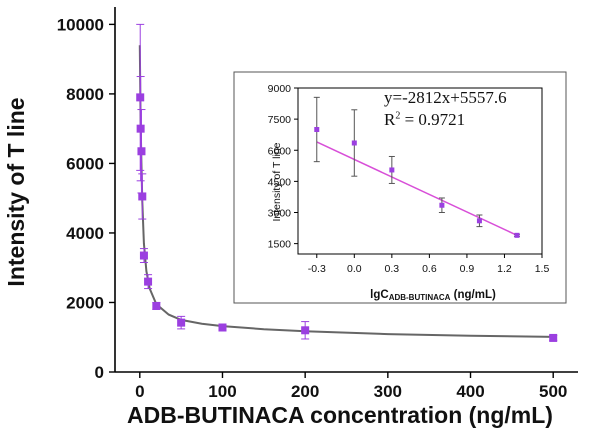  Describe the element at coordinates (419, 297) in the screenshot. I see `inset-x-label-subscript: ADB-BUTINACA` at that location.